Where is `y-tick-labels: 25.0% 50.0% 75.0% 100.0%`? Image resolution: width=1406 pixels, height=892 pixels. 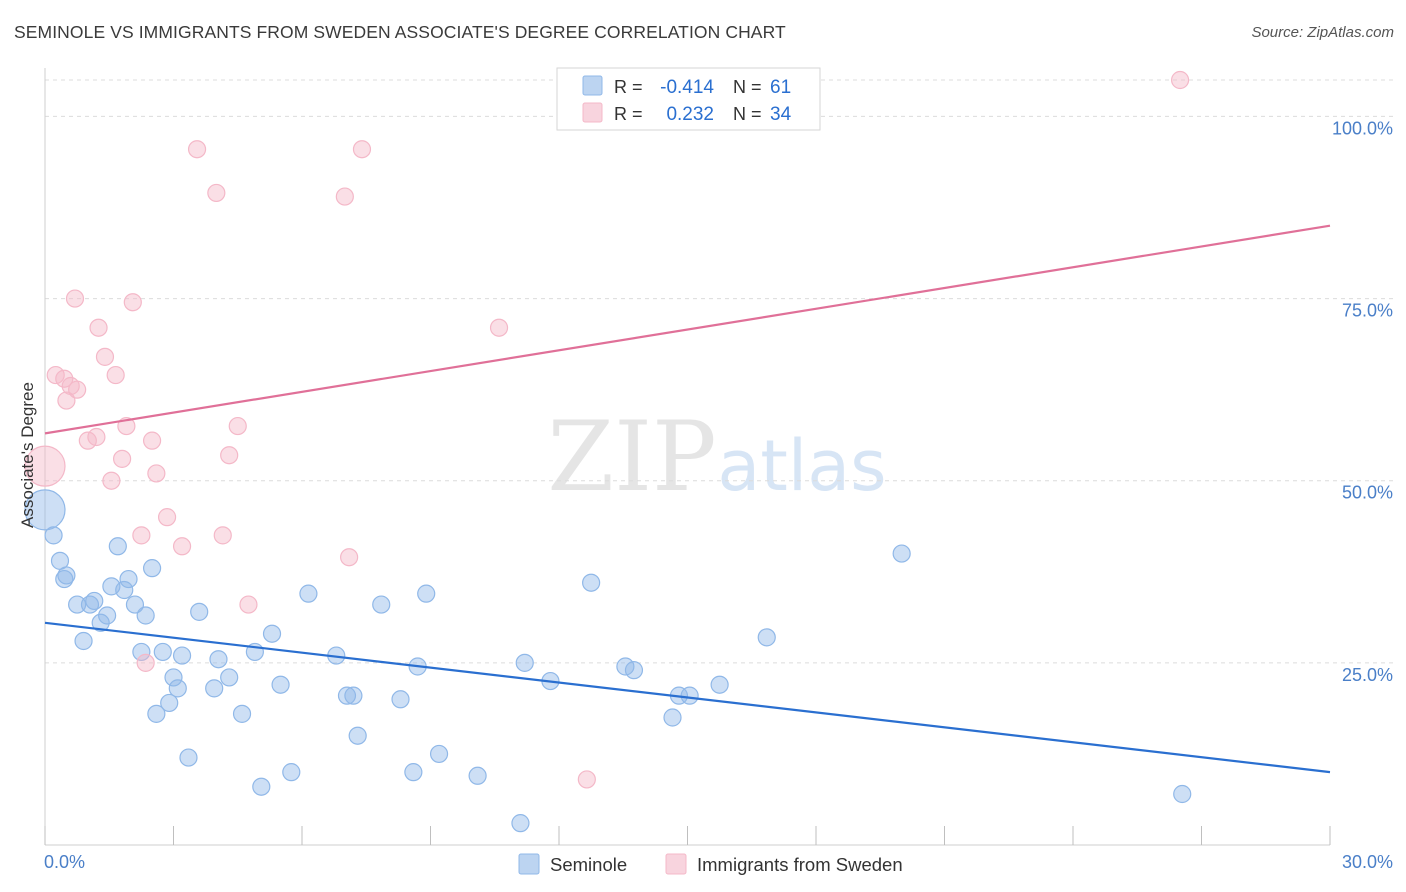
y-tick-labels: 25.0% 50.0% 75.0% 100.0% is located at coordinates (1362, 401).